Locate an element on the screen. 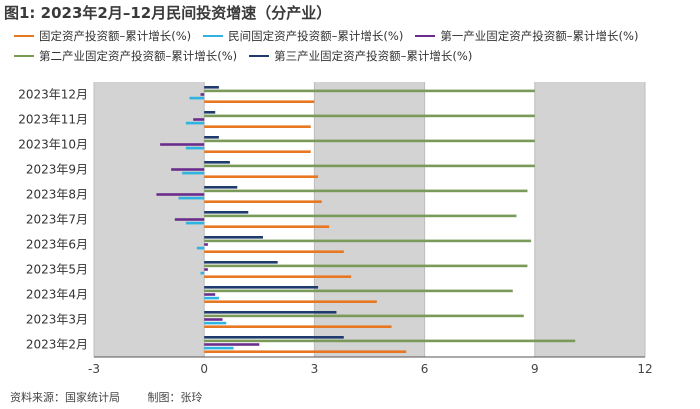 The height and width of the screenshot is (409, 700). legend-label: 第二产业固定资产投资额–累计增长(%) is located at coordinates (138, 56).